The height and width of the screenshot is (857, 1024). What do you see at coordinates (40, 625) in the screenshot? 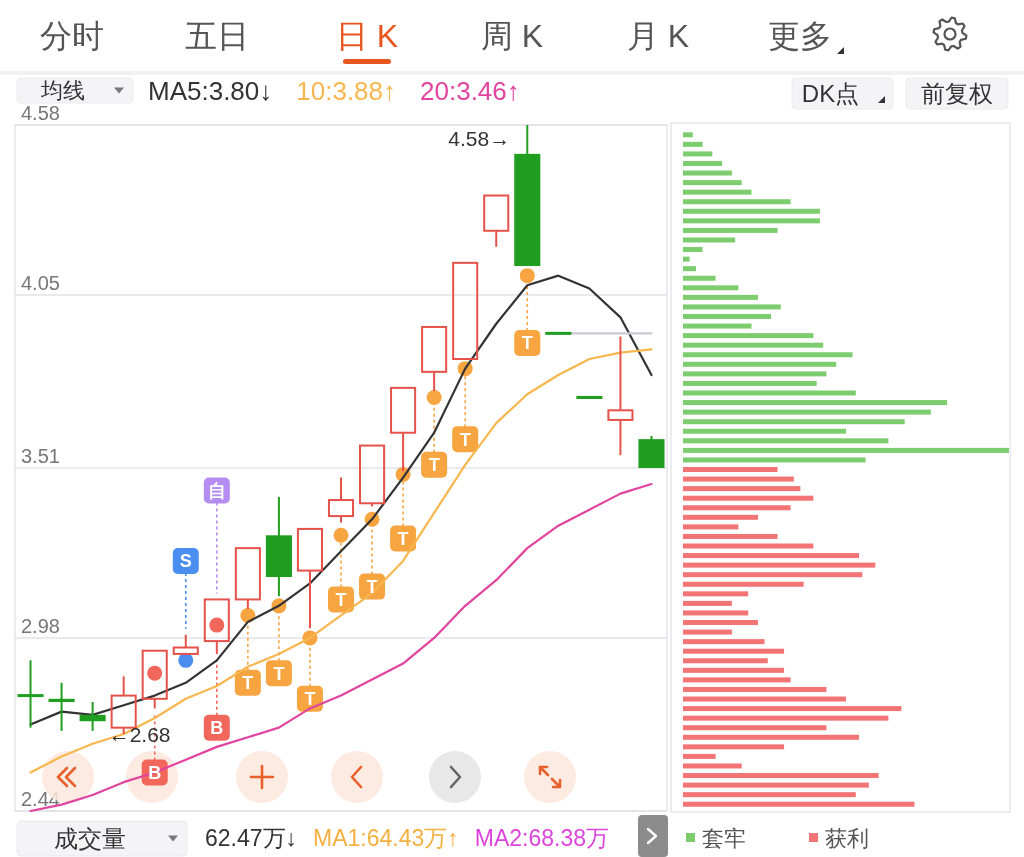
I see `y-tick-label: 2.98` at bounding box center [40, 625].